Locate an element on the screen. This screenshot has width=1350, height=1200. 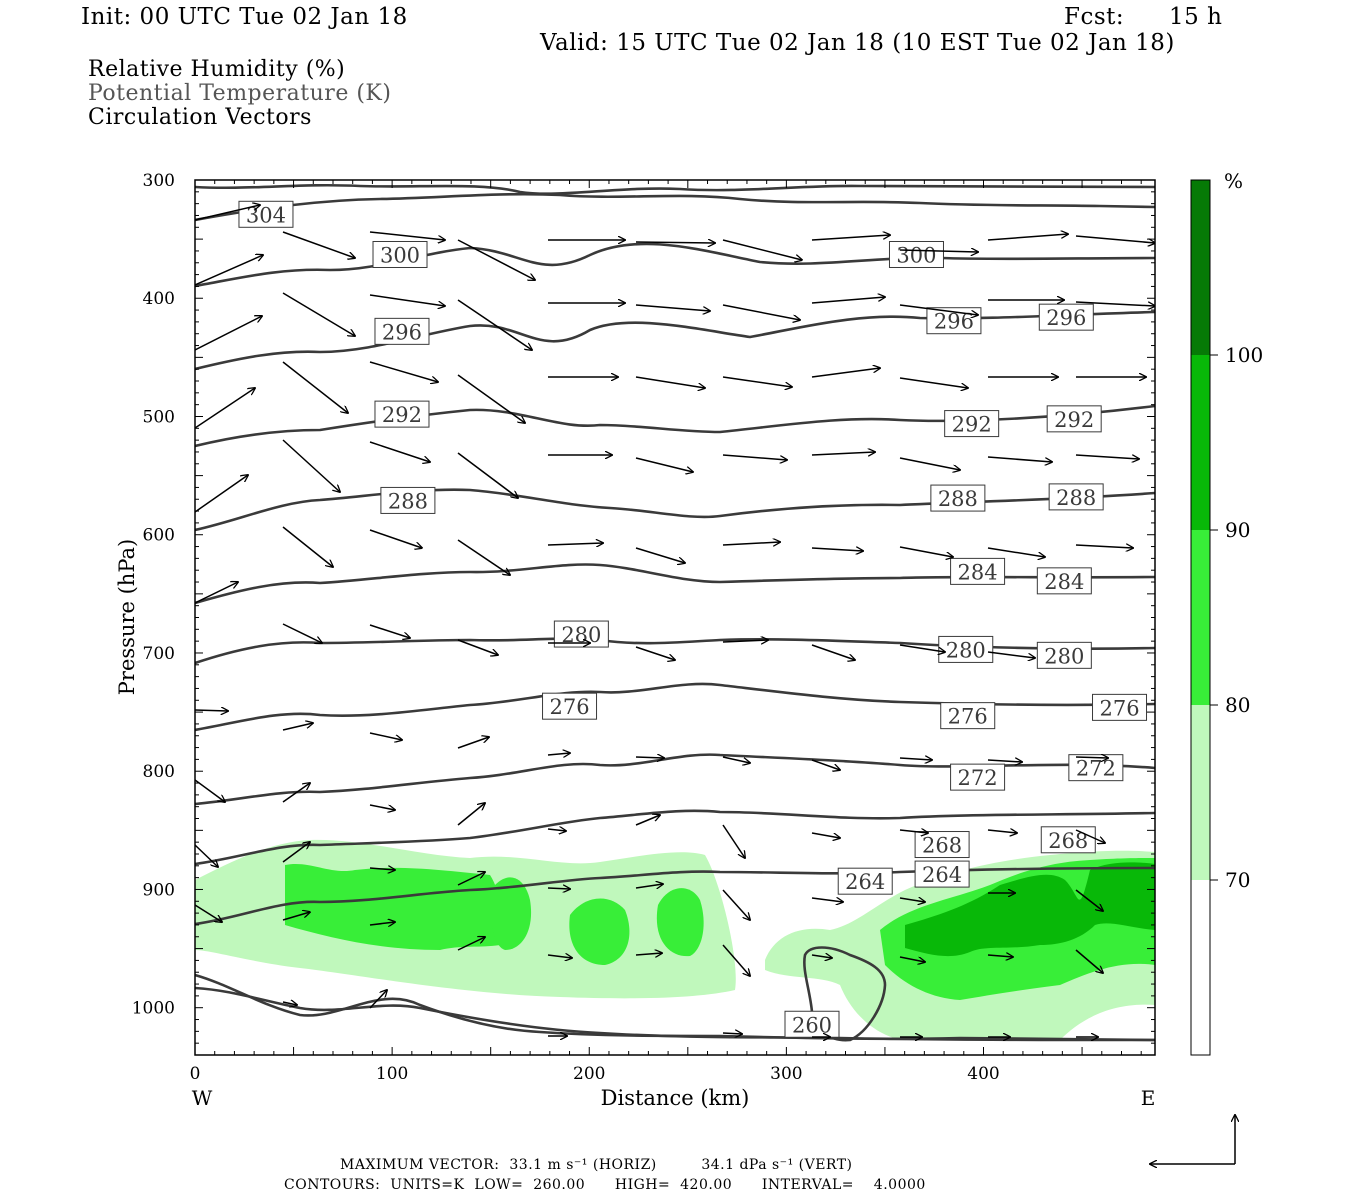
colorbar-level-label: 70 is located at coordinates (1237, 880).